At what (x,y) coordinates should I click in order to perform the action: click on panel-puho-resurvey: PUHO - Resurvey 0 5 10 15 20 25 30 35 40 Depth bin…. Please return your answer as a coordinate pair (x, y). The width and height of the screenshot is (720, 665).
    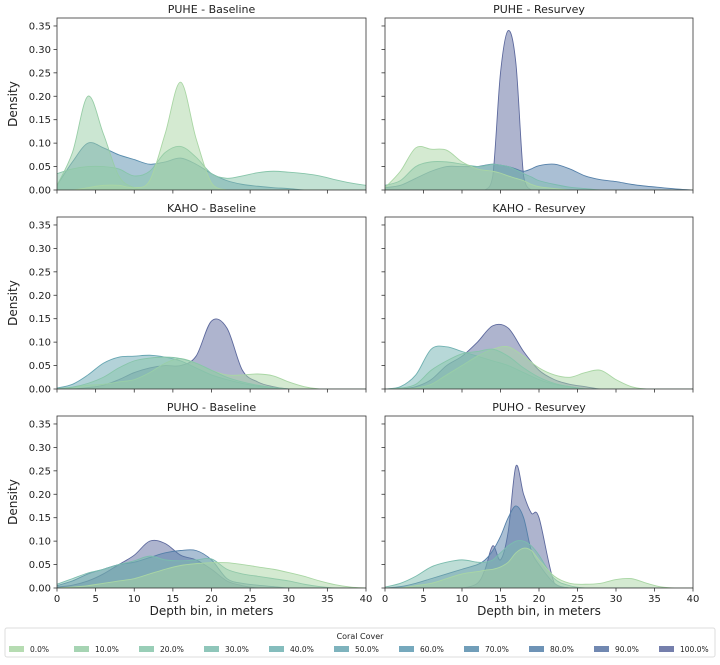
    Looking at the image, I should click on (540, 509).